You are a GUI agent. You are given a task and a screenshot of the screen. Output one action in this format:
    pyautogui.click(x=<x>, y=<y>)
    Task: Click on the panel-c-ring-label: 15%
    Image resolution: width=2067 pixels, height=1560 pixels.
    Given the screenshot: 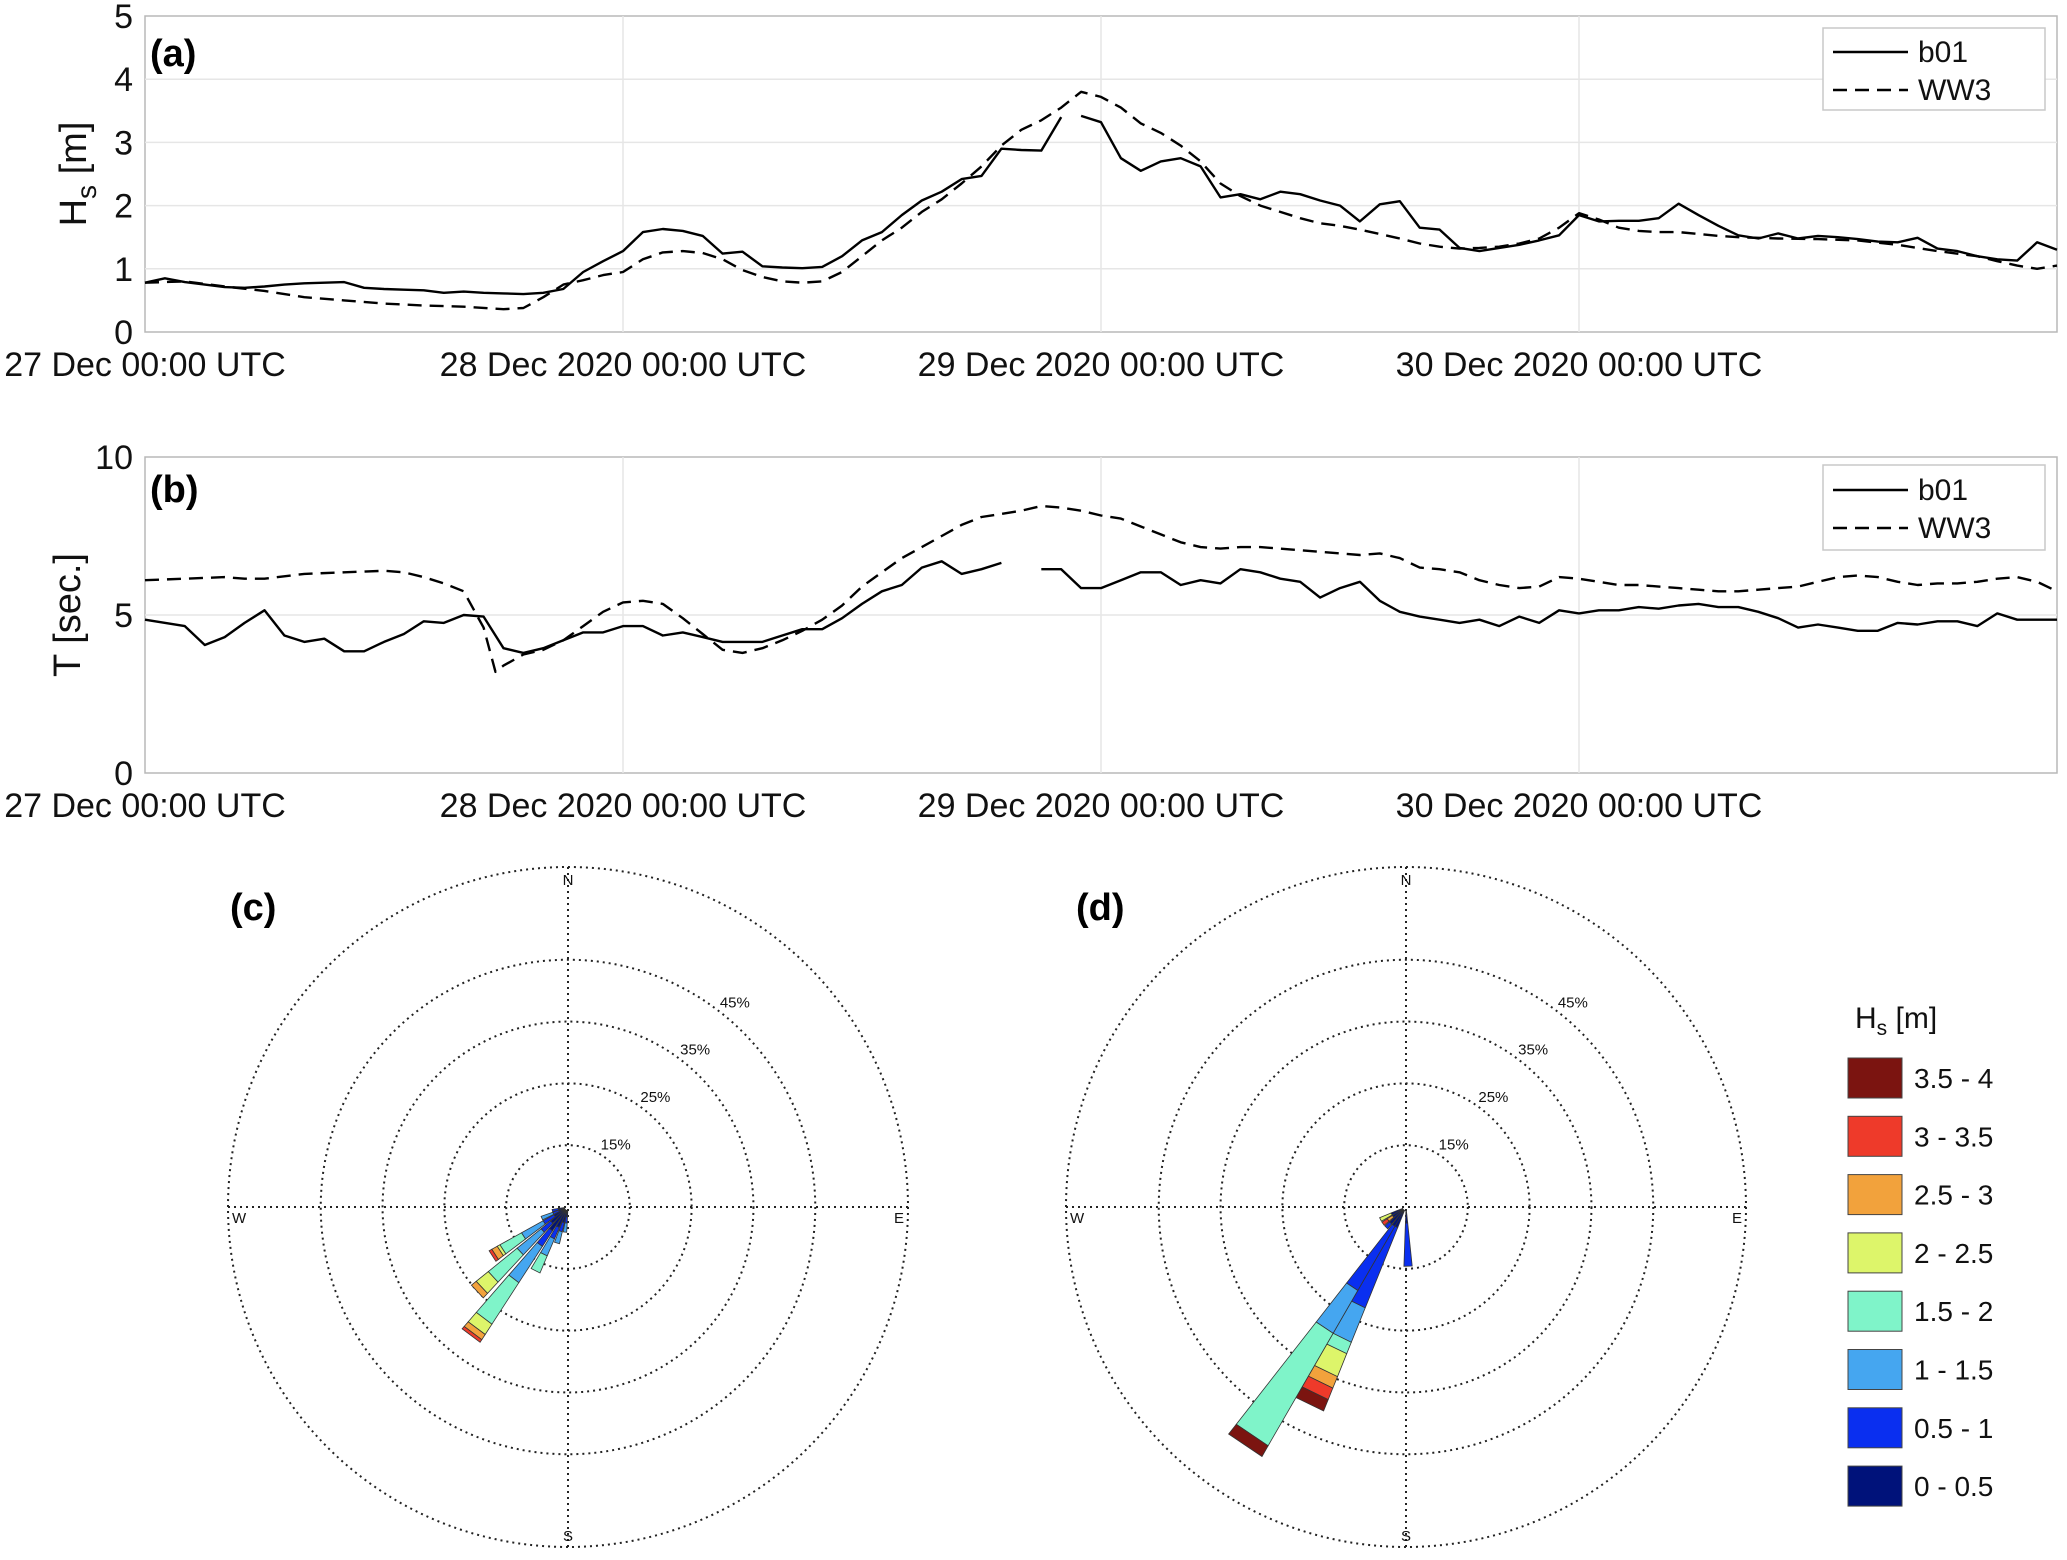 What is the action you would take?
    pyautogui.click(x=616, y=1144)
    